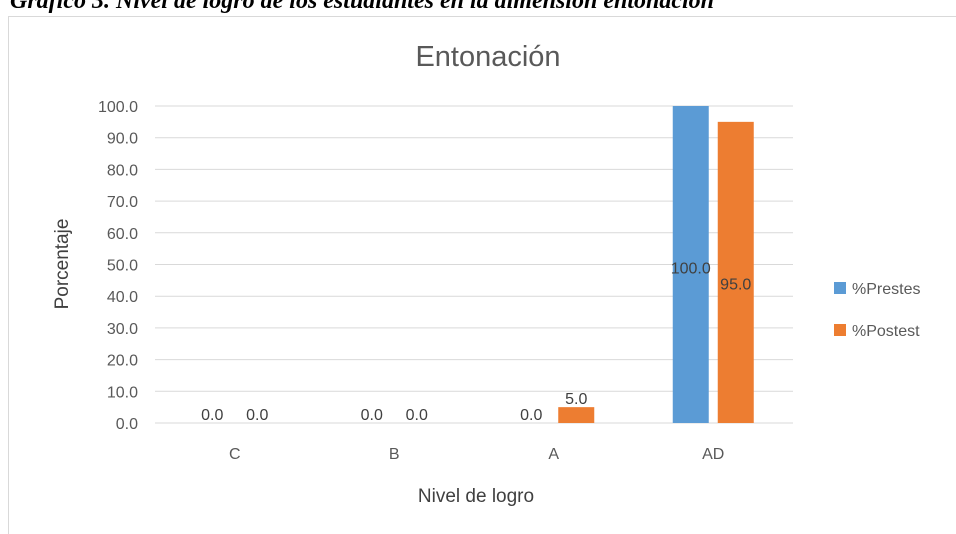 The height and width of the screenshot is (534, 956). What do you see at coordinates (122, 234) in the screenshot?
I see `y-tick-label: 60.0` at bounding box center [122, 234].